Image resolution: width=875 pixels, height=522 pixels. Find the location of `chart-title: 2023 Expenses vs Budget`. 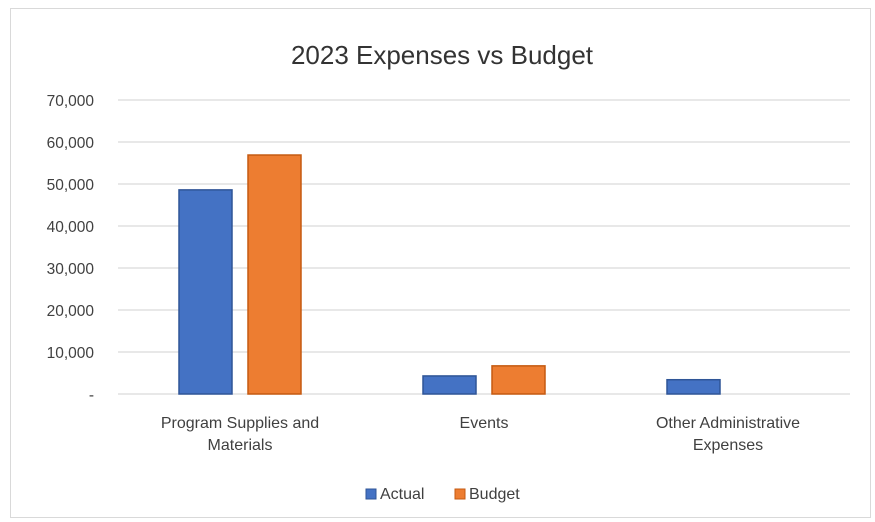

chart-title: 2023 Expenses vs Budget is located at coordinates (442, 55).